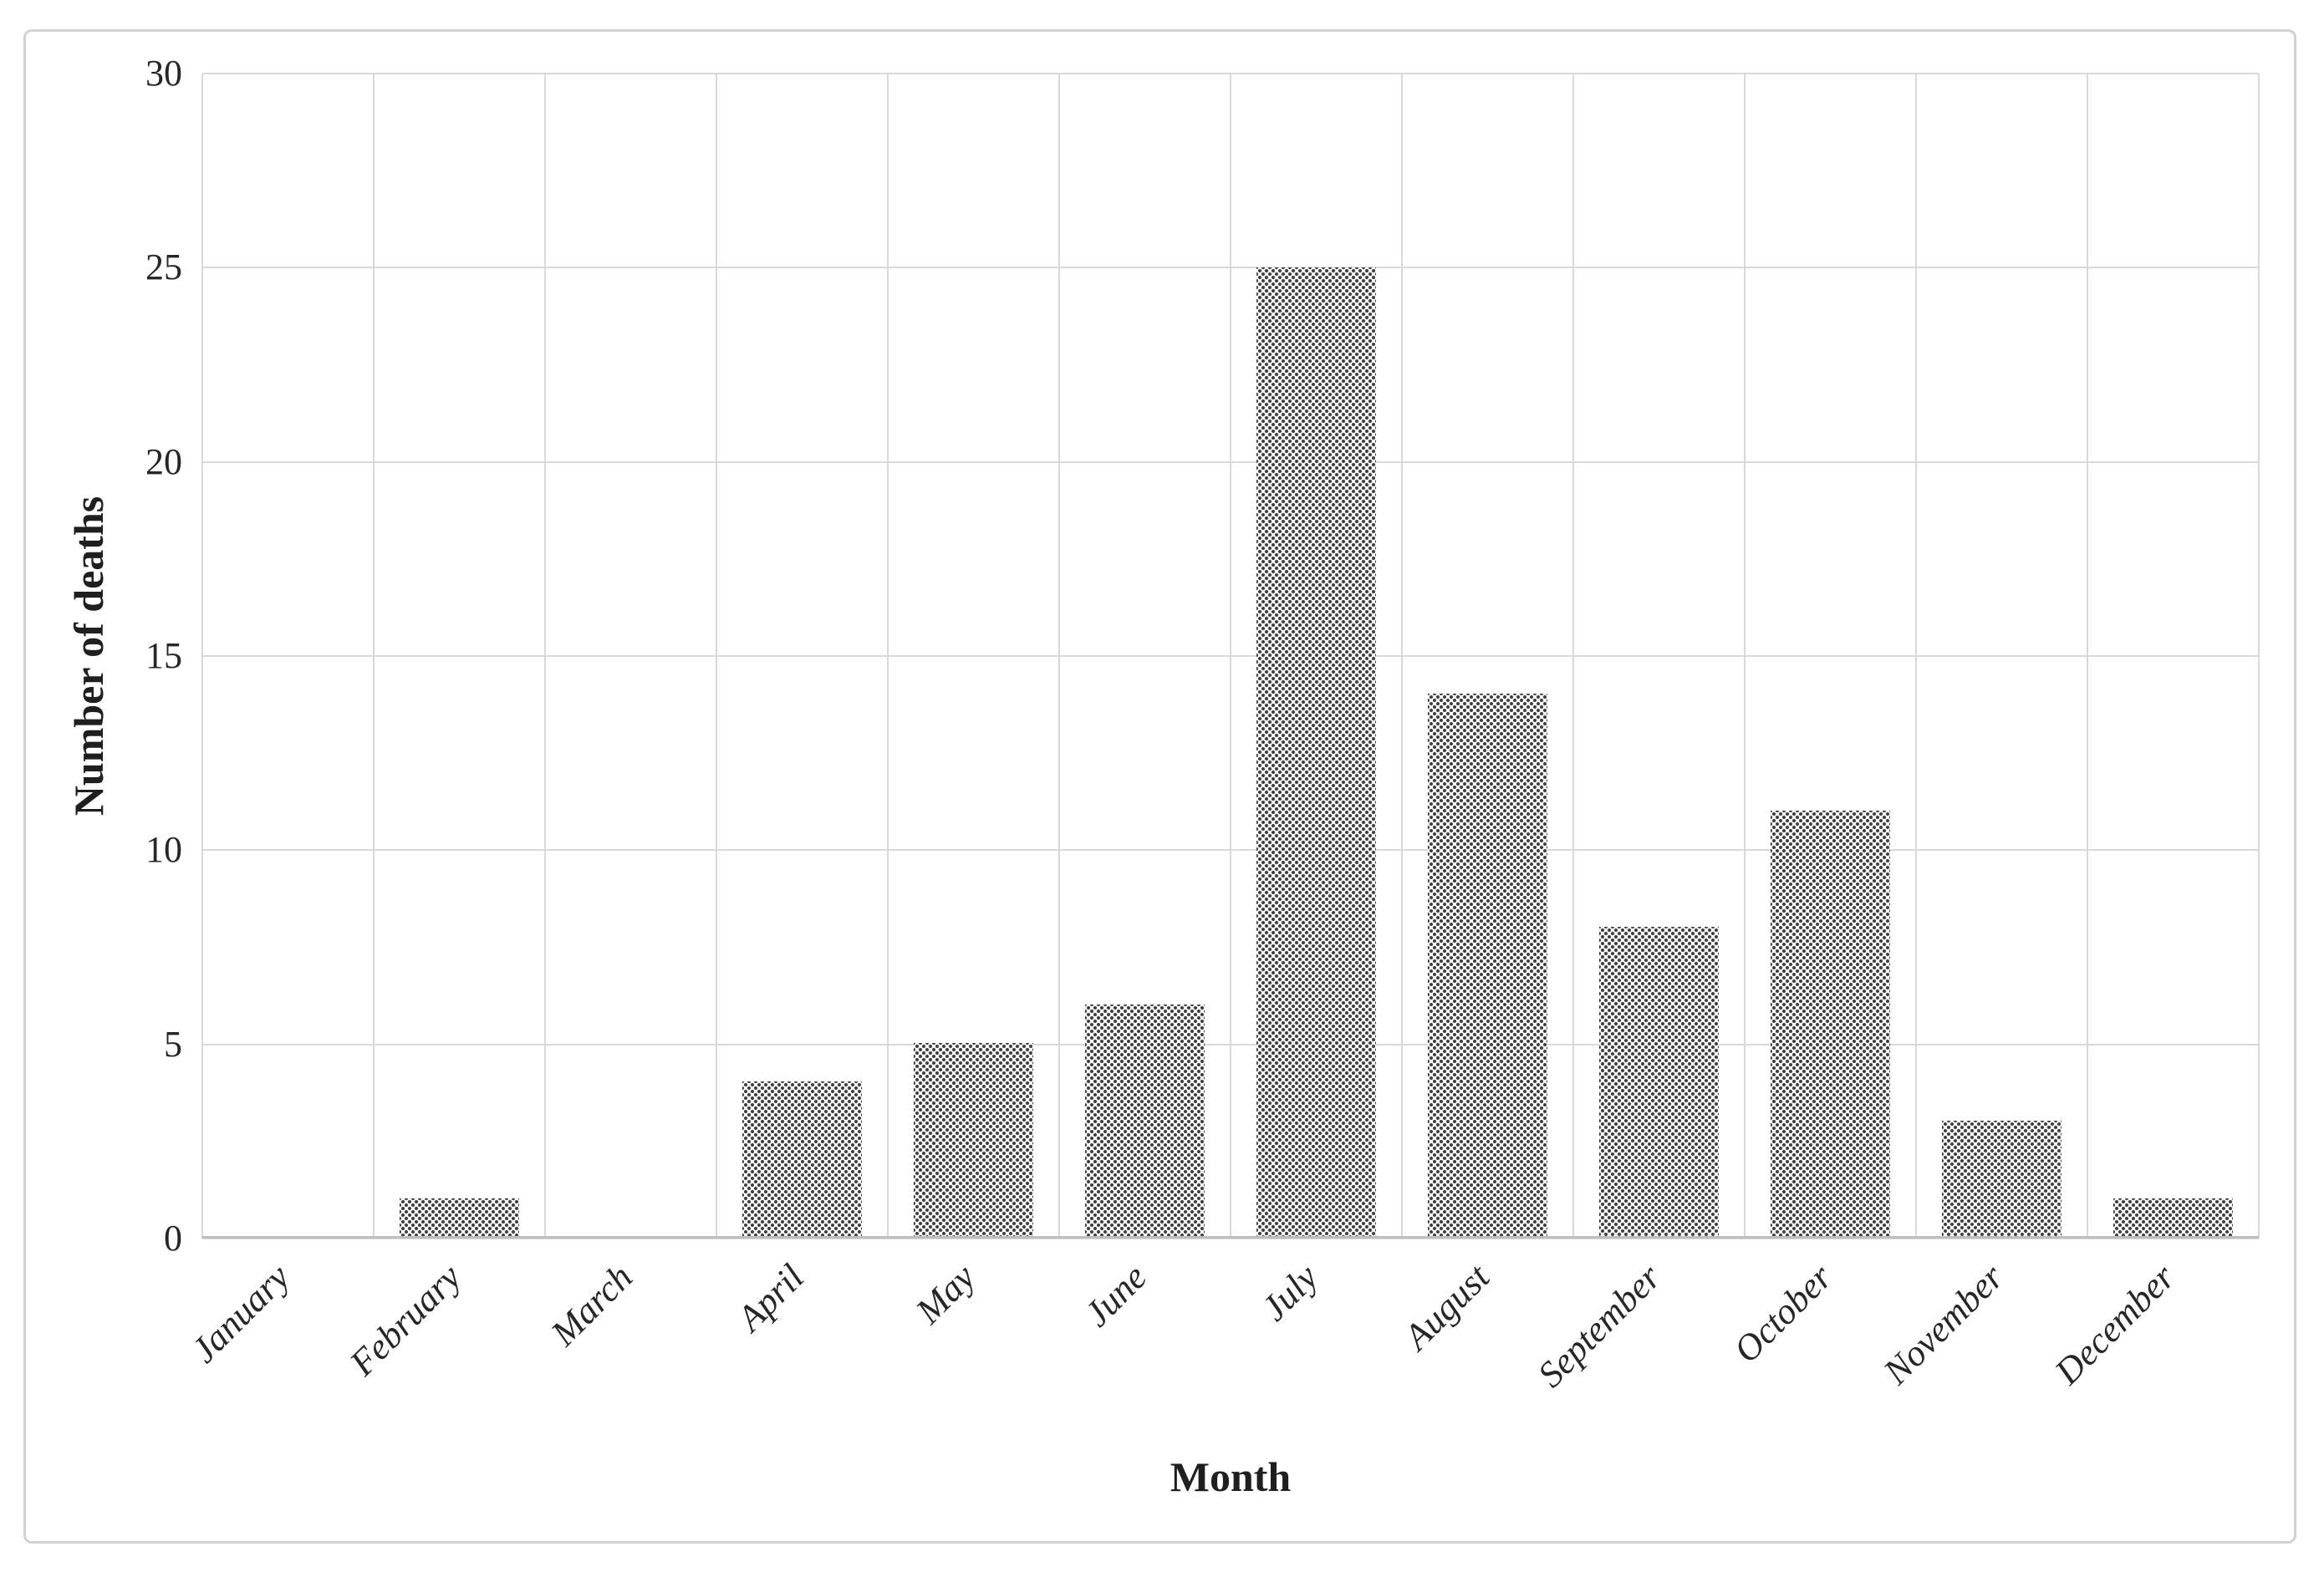 The width and height of the screenshot is (2324, 1572). What do you see at coordinates (802, 1159) in the screenshot?
I see `bar-april` at bounding box center [802, 1159].